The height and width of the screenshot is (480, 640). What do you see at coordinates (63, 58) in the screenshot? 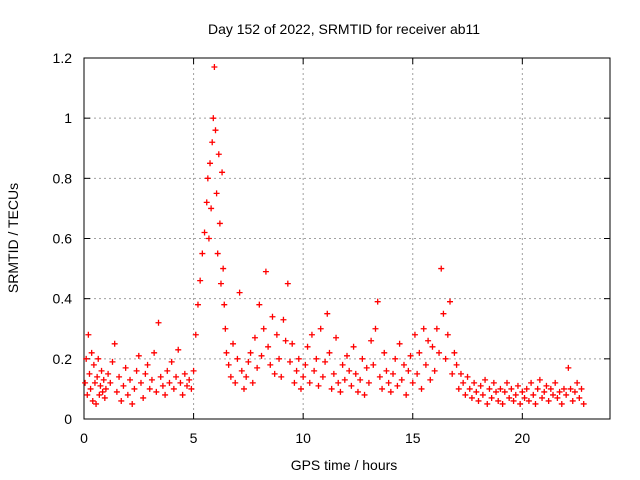
I see `y-tick-label: 1.2` at bounding box center [63, 58].